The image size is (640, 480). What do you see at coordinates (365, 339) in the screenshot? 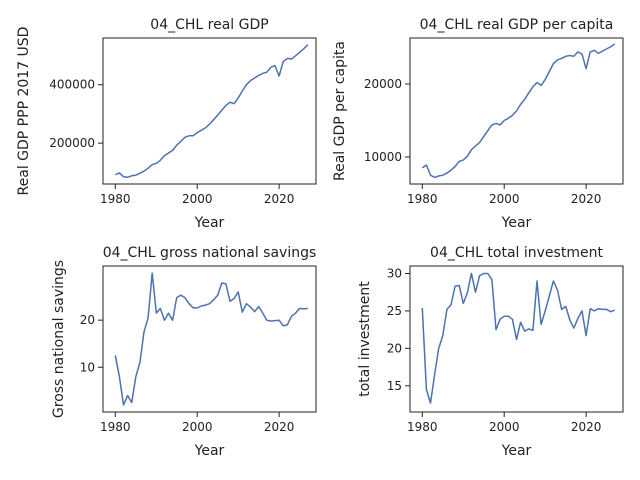
I see `y-axis-label: total investment` at bounding box center [365, 339].